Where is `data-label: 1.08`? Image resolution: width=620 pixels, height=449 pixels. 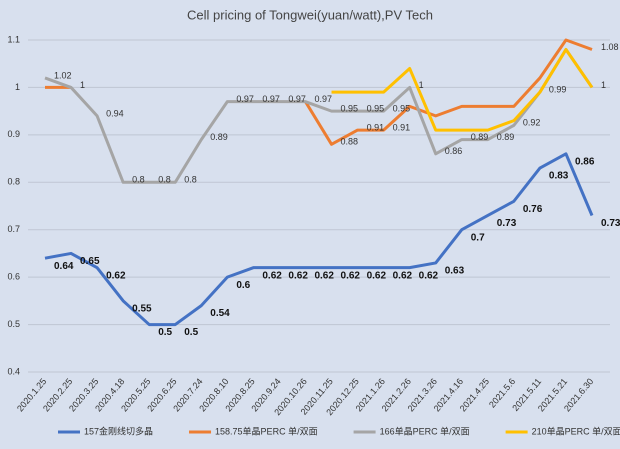
data-label: 1.08 is located at coordinates (610, 47).